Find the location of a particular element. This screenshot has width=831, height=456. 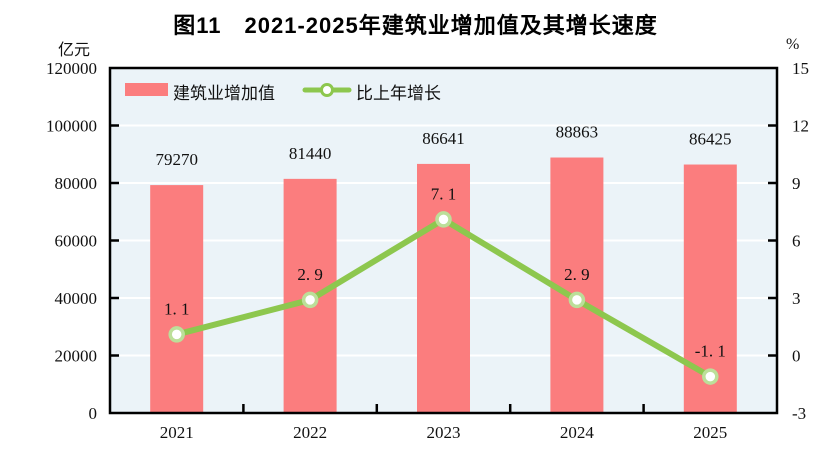

x-axis-label: 2023 is located at coordinates (444, 432).